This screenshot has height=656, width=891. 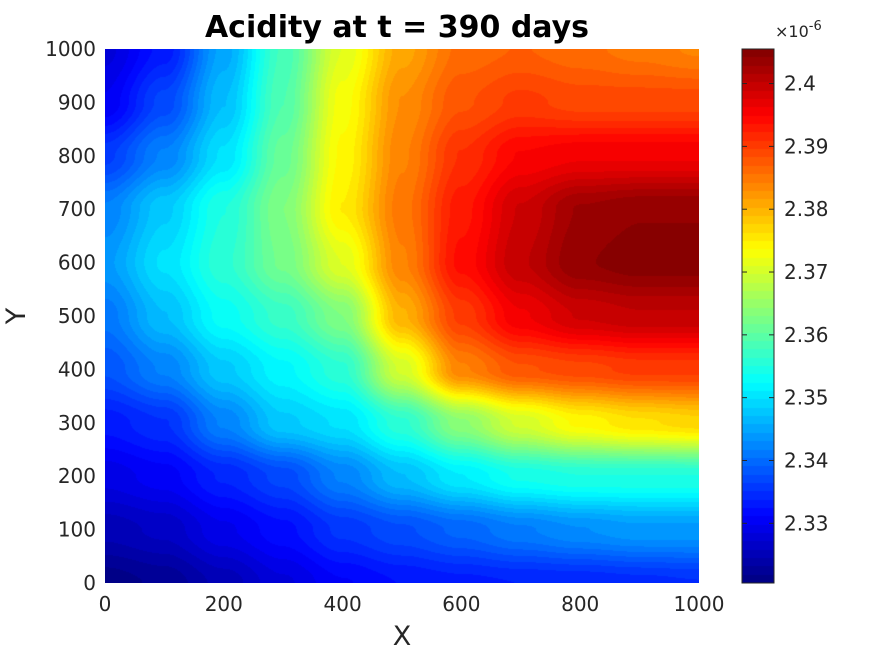 I want to click on colorbar-gradient, so click(x=758, y=316).